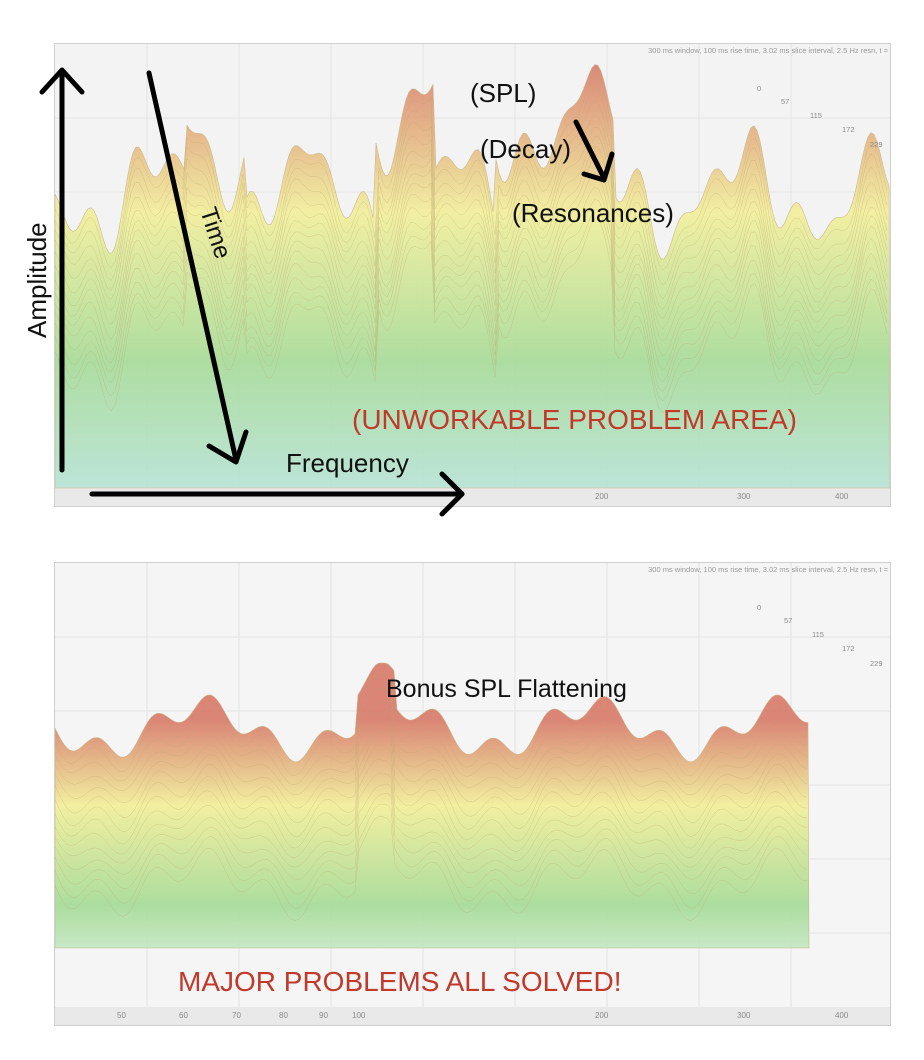  Describe the element at coordinates (236, 1015) in the screenshot. I see `x-tick: 70` at that location.